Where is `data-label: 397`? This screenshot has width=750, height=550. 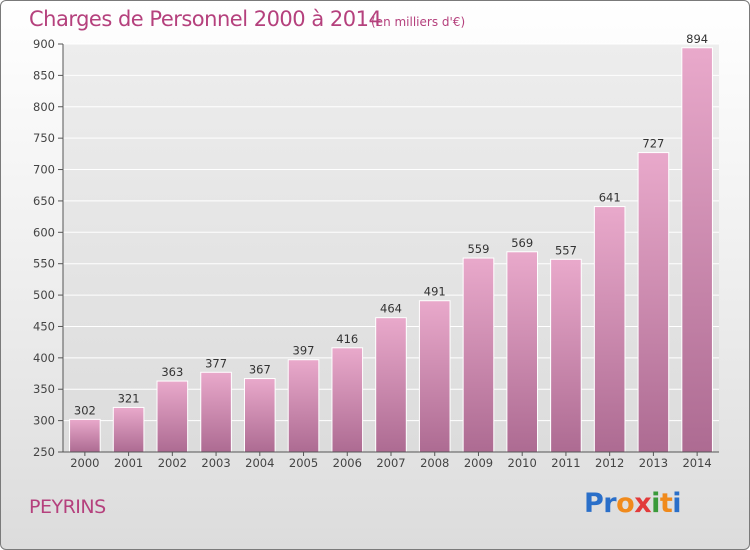 data-label: 397 is located at coordinates (304, 351).